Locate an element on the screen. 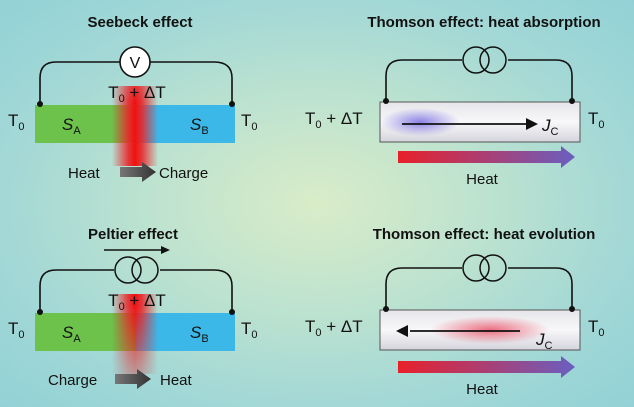 This screenshot has width=634, height=407. thomson-evo-t-left: T0 + ΔT is located at coordinates (334, 328).